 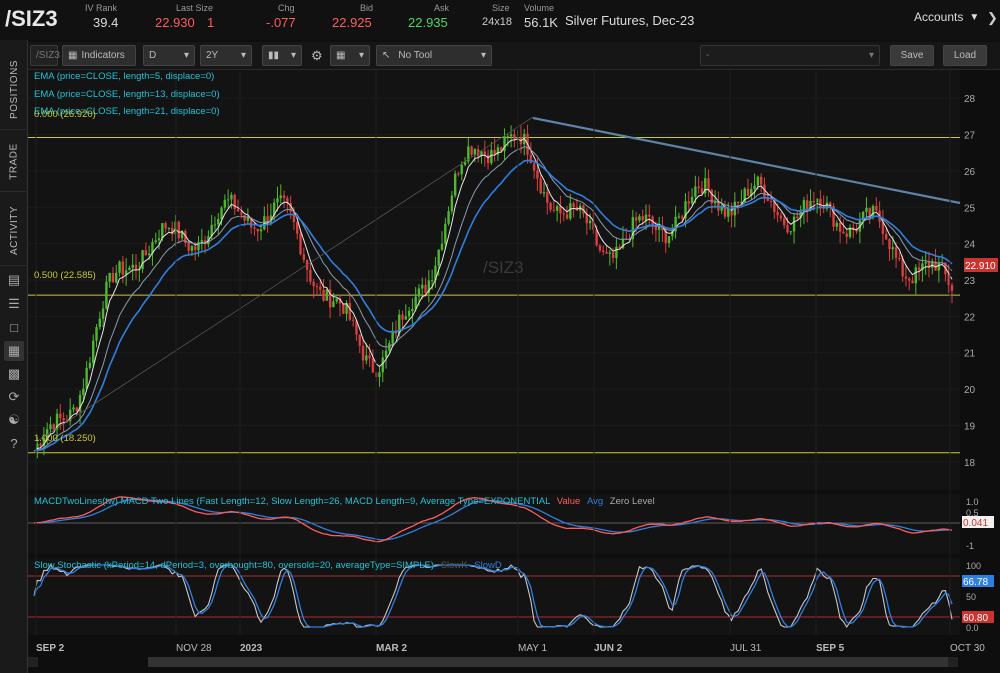 What do you see at coordinates (124, 76) in the screenshot?
I see `ema5-label: EMA (price=CLOSE, length=5, displace=0)` at bounding box center [124, 76].